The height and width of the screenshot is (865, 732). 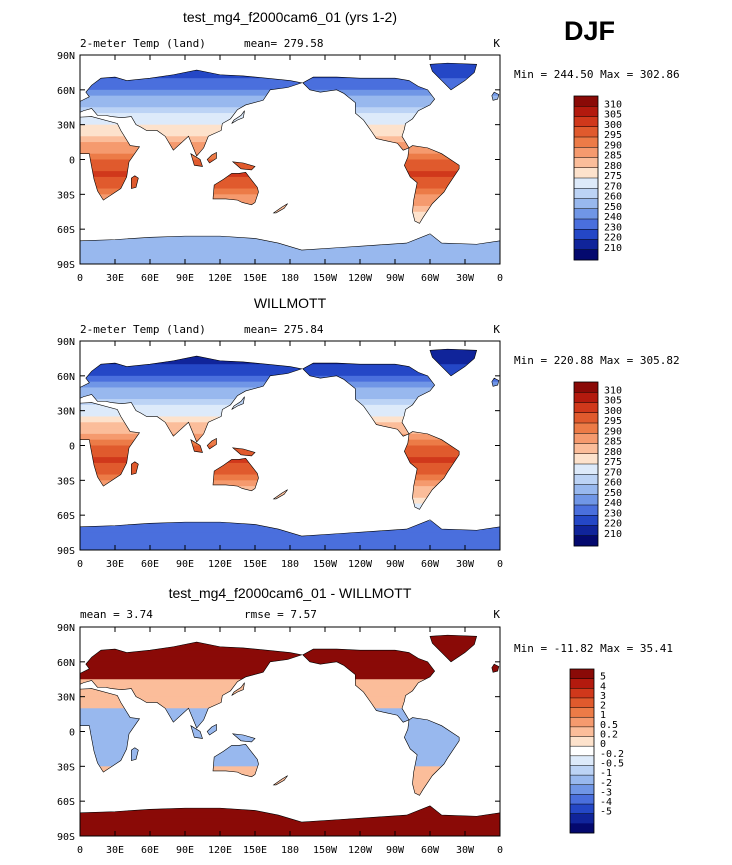 What do you see at coordinates (66, 663) in the screenshot?
I see `lat-tick-label: 60N` at bounding box center [66, 663].